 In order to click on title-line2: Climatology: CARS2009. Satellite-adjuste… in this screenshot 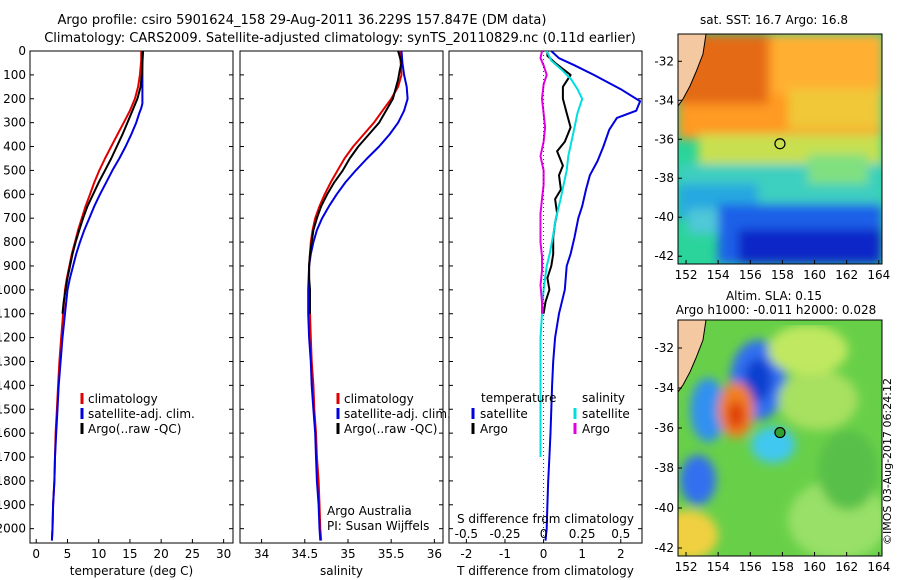, I will do `click(340, 38)`.